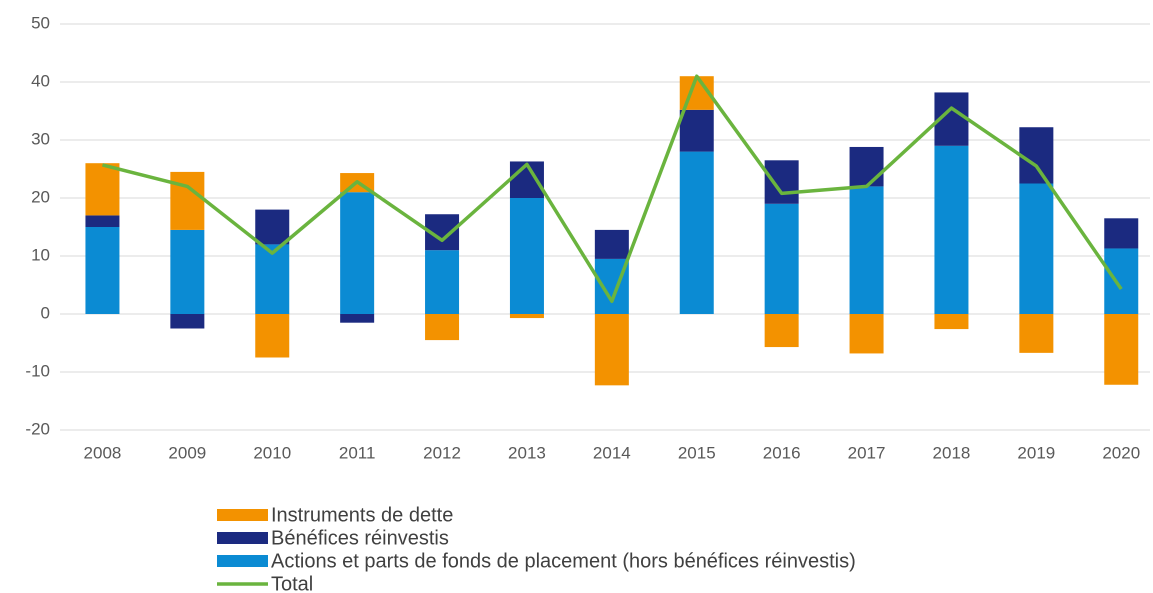 This screenshot has height=593, width=1153. What do you see at coordinates (867, 452) in the screenshot?
I see `x-tick-label: 2017` at bounding box center [867, 452].